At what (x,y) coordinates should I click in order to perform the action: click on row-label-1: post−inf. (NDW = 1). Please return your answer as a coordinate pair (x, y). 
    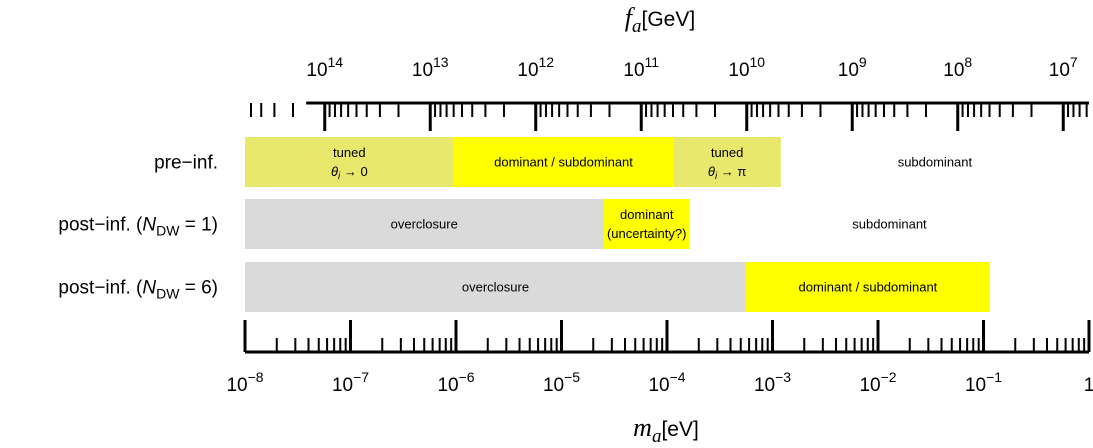
    Looking at the image, I should click on (138, 227).